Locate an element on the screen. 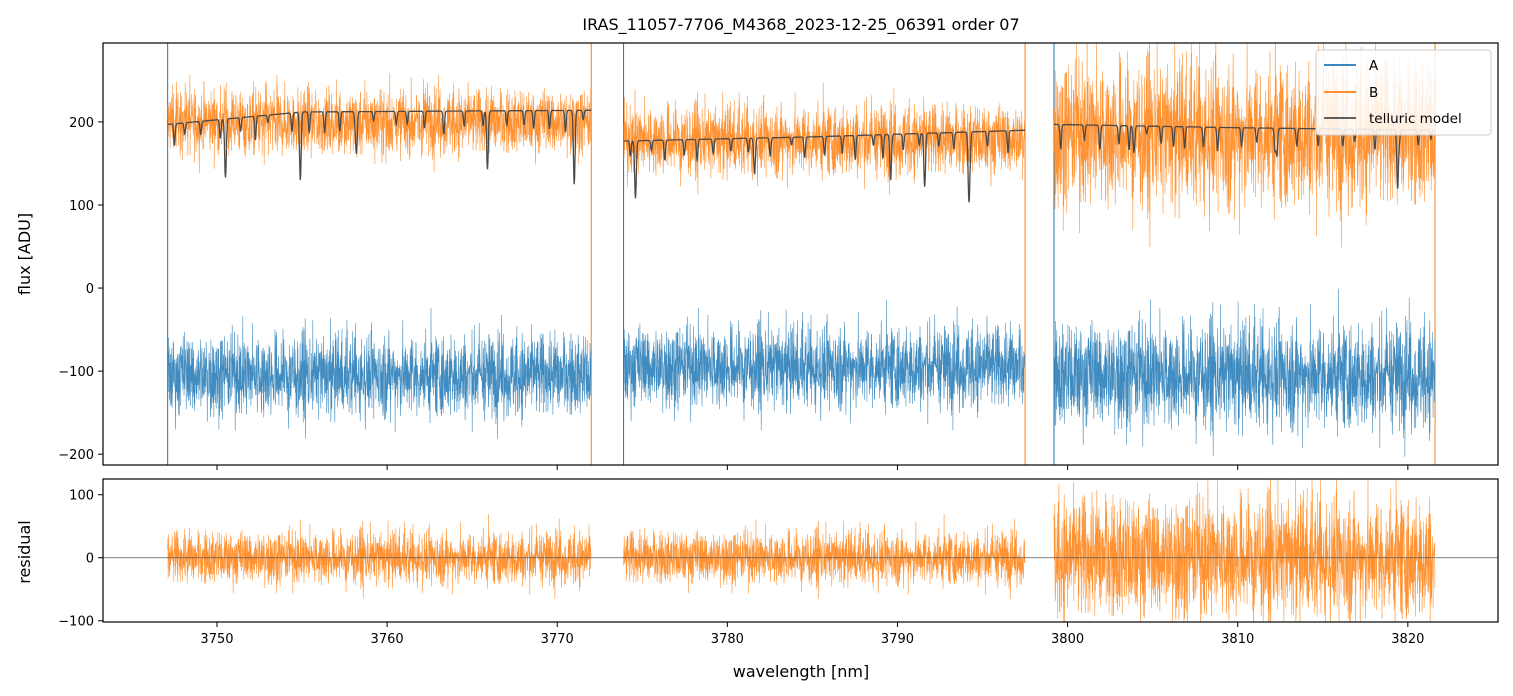 This screenshot has width=1513, height=696. legend-frame is located at coordinates (1403, 92).